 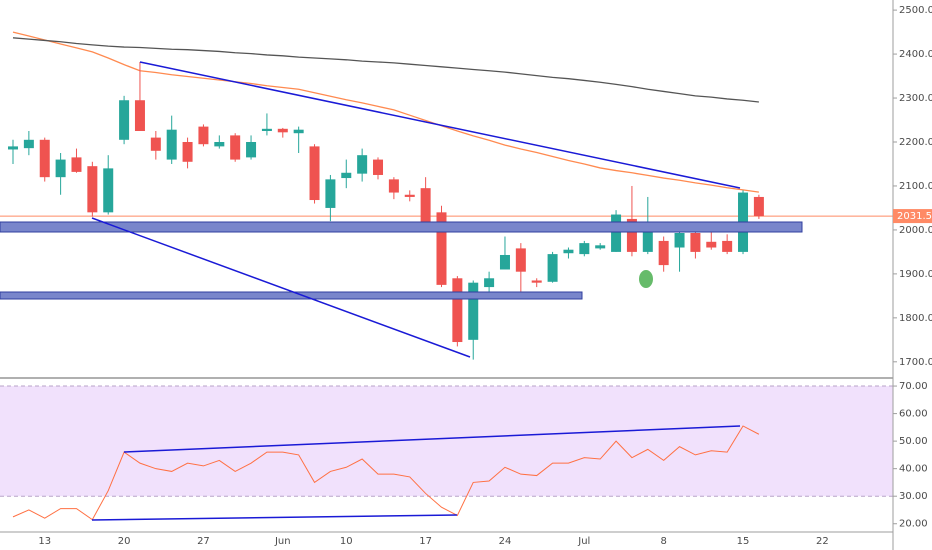 I want to click on x-tick-label: 8, so click(x=663, y=541).